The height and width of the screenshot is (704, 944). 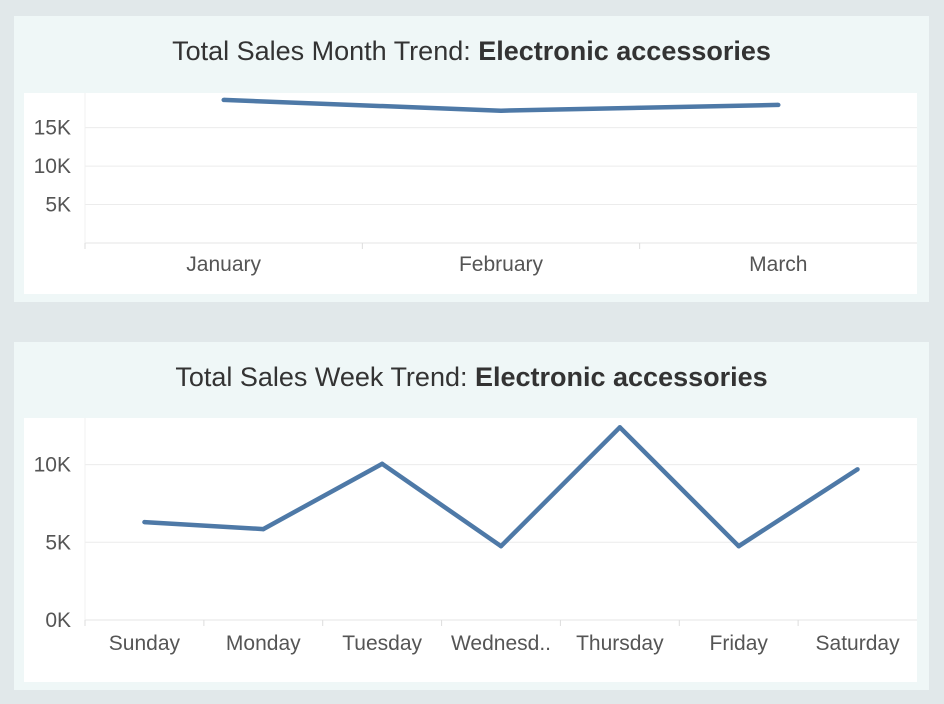 What do you see at coordinates (325, 51) in the screenshot?
I see `month-trend-title-prefix: Total Sales Month Trend:` at bounding box center [325, 51].